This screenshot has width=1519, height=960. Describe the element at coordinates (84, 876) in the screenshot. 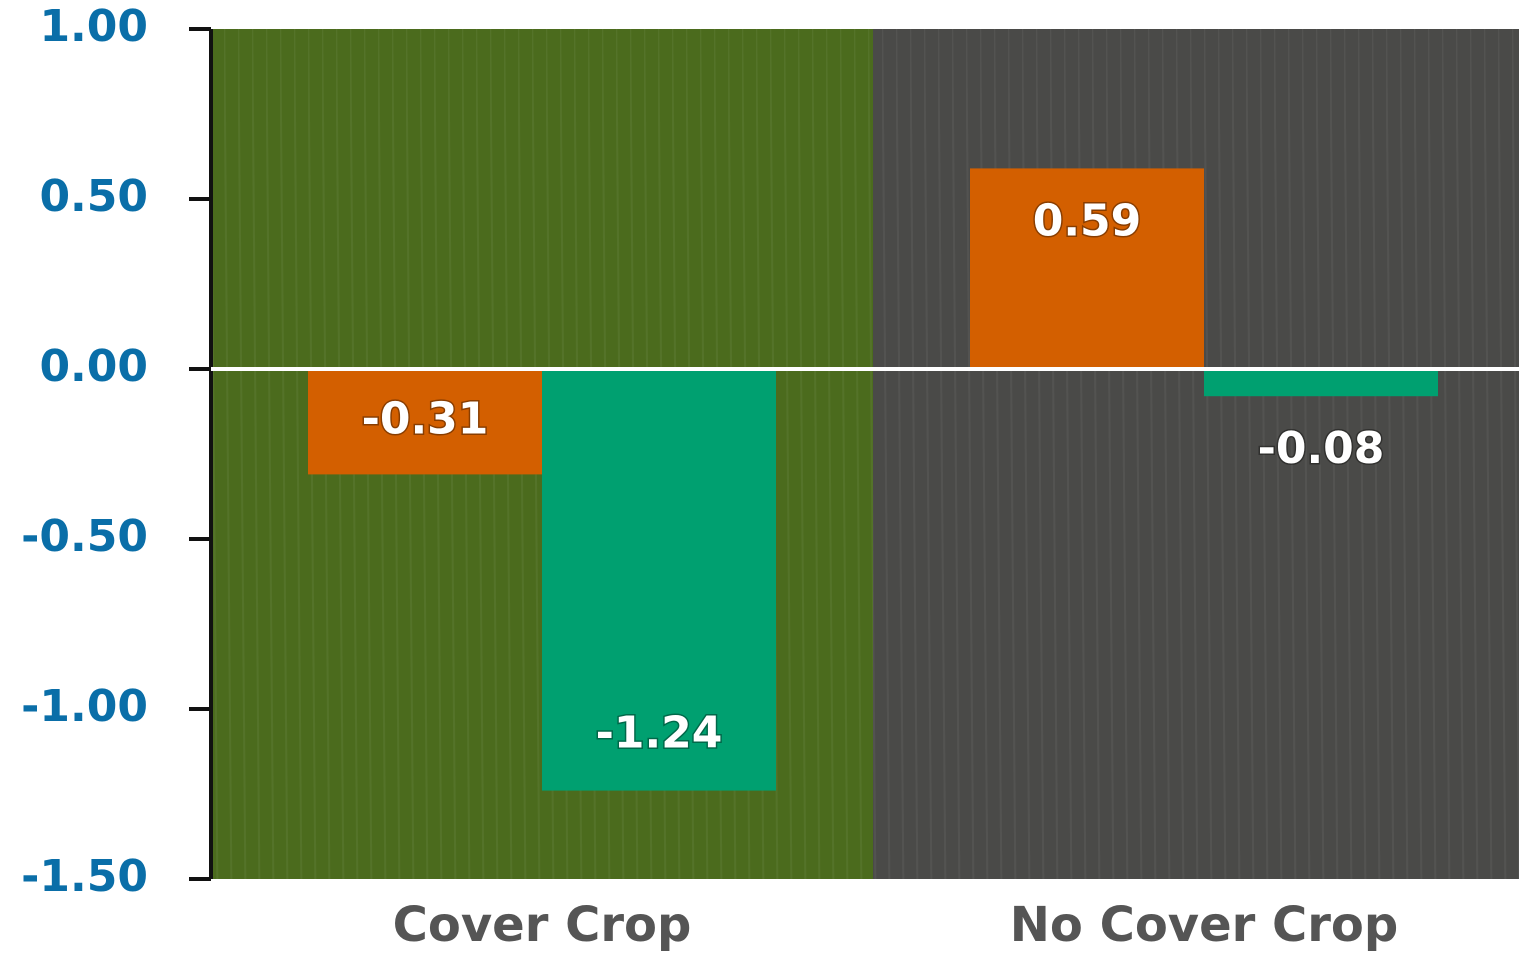

I see `y-tick-label: -1.50` at that location.